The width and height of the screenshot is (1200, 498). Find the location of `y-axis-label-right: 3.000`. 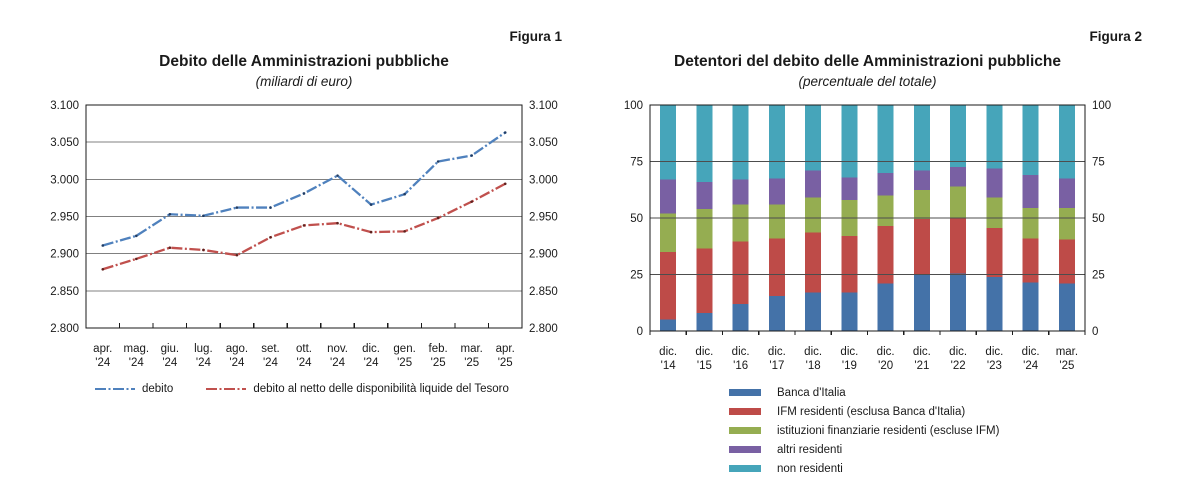

y-axis-label-right: 3.000 is located at coordinates (543, 180).